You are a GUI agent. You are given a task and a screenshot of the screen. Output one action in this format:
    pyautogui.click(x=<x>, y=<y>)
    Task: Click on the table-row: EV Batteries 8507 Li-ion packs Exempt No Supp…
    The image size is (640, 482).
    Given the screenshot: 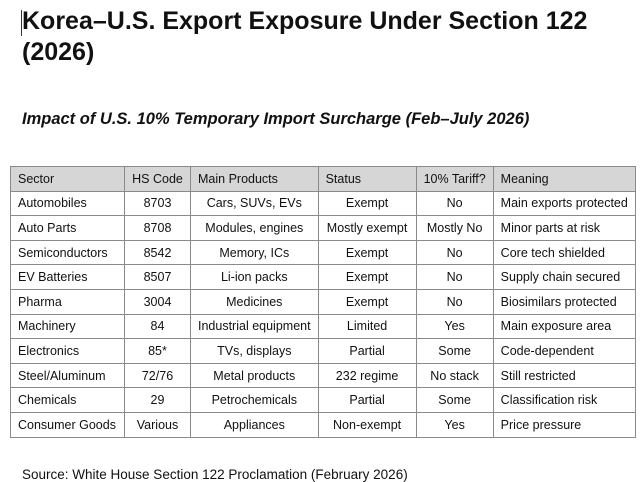 What is the action you would take?
    pyautogui.click(x=323, y=277)
    